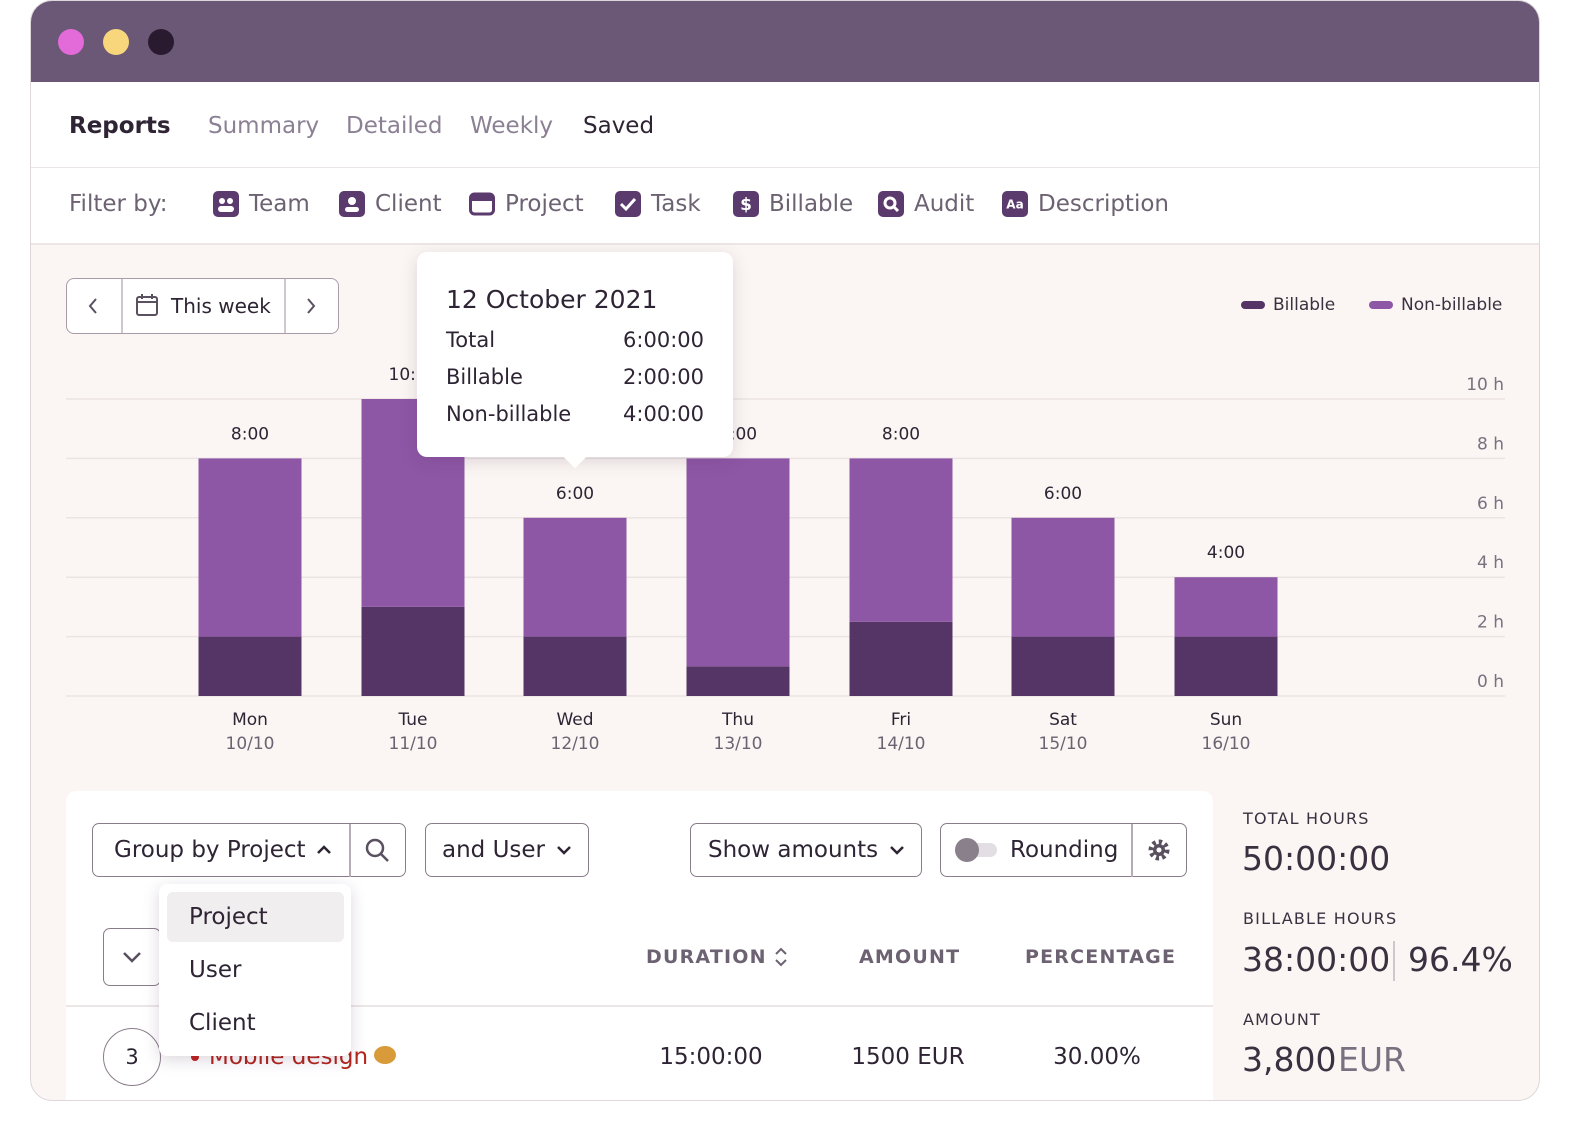 This screenshot has height=1140, width=1572. Describe the element at coordinates (1097, 1057) in the screenshot. I see `percentage-cell: 30.00%` at that location.